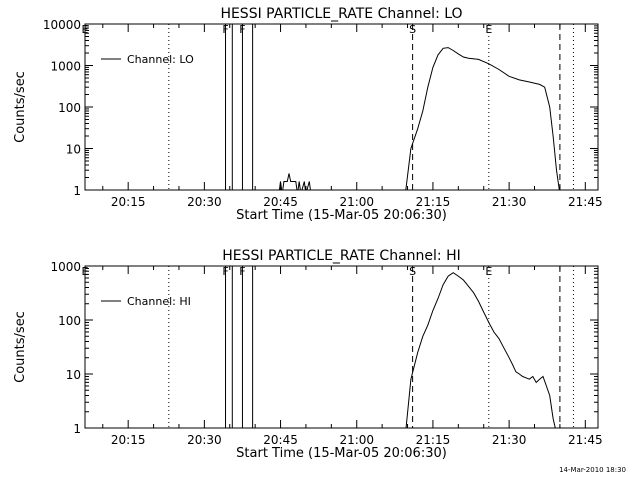  I want to click on legend-label: Channel: HI, so click(159, 301).